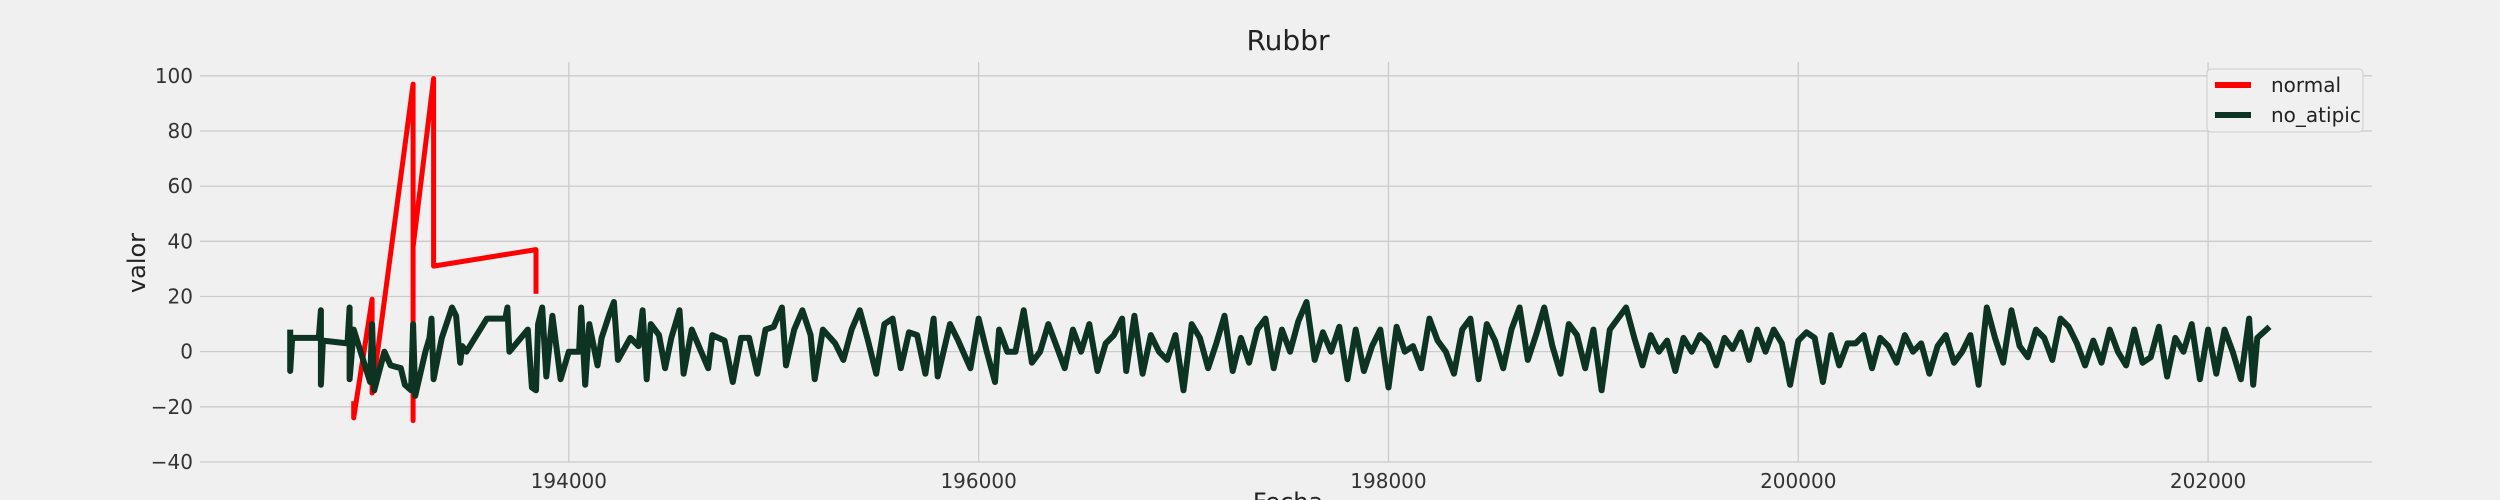 The image size is (2500, 500). What do you see at coordinates (1287, 40) in the screenshot?
I see `chart-title: Rubbr` at bounding box center [1287, 40].